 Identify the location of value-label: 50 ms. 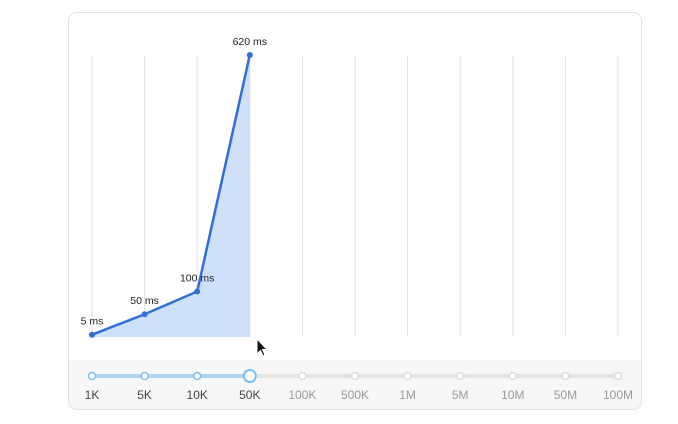
(144, 301).